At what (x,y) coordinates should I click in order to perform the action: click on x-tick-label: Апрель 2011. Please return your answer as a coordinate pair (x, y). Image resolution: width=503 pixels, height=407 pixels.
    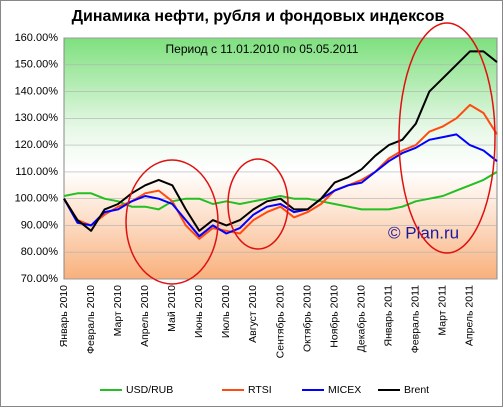
    Looking at the image, I should click on (470, 315).